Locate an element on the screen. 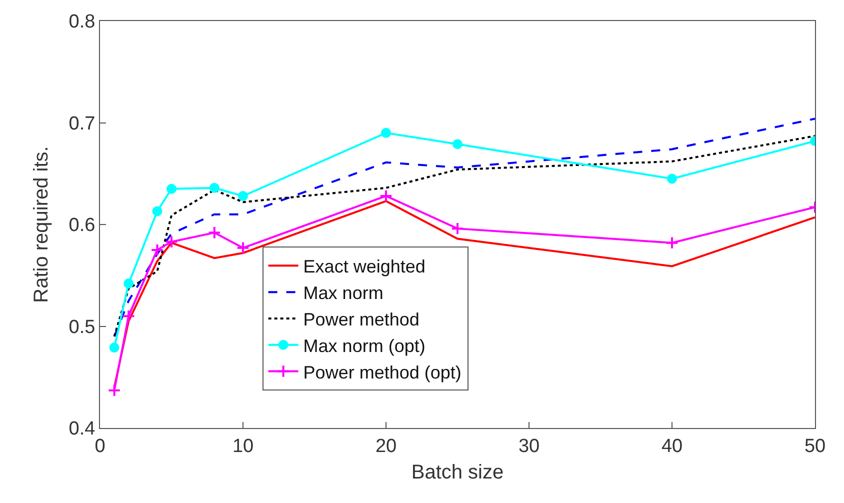  legend-label: Power method (opt) is located at coordinates (382, 372).